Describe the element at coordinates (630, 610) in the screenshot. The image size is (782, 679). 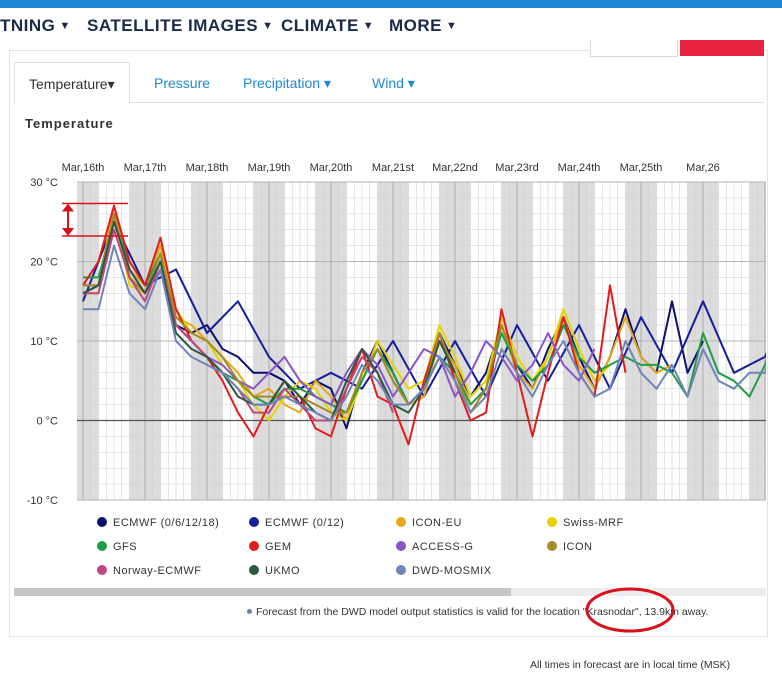
I see `red-circle-annotation` at that location.